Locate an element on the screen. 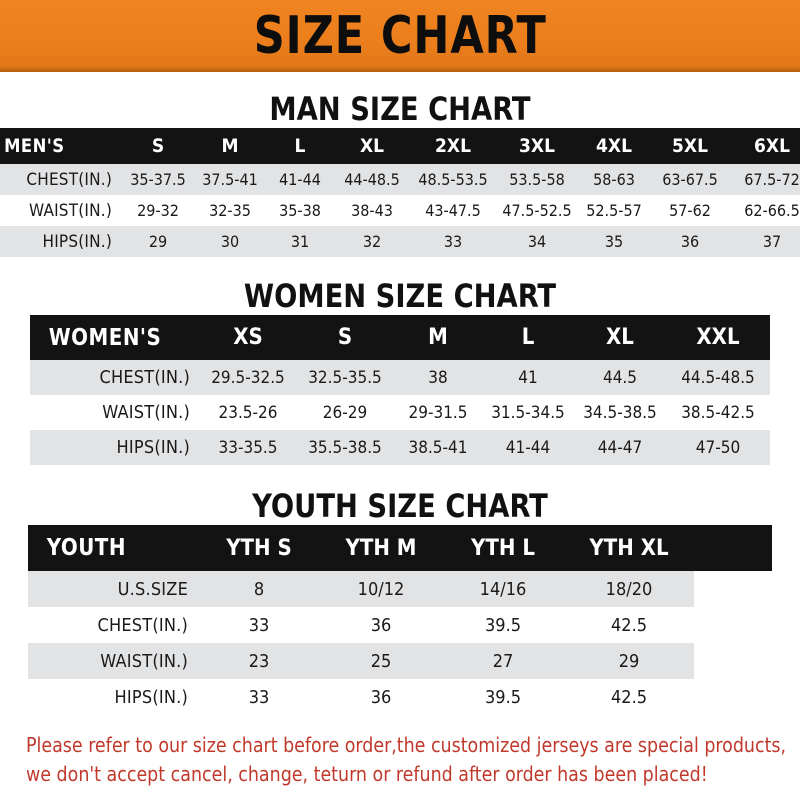 The width and height of the screenshot is (800, 800). man-cell-0-5: 53.5-58 is located at coordinates (537, 179).